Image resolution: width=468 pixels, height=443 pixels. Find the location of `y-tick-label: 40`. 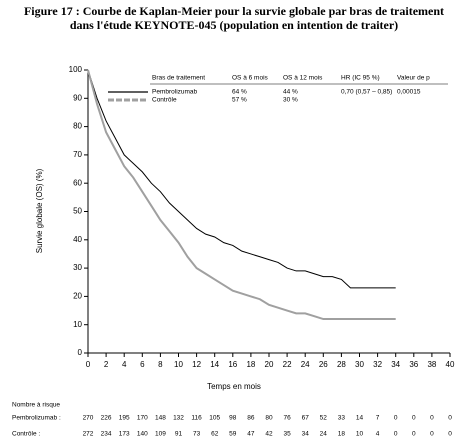

y-tick-label: 40 is located at coordinates (77, 239).